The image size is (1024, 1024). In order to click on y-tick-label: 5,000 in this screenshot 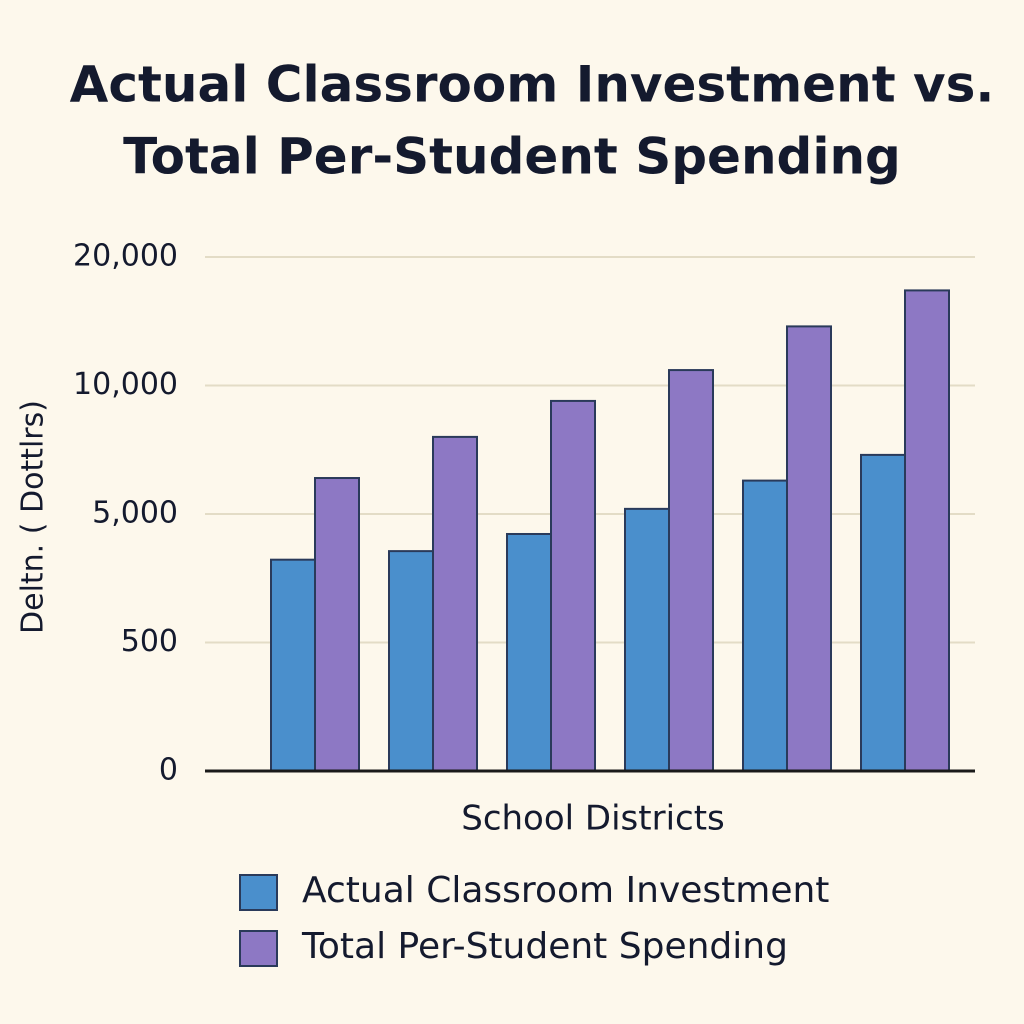, I will do `click(135, 513)`.